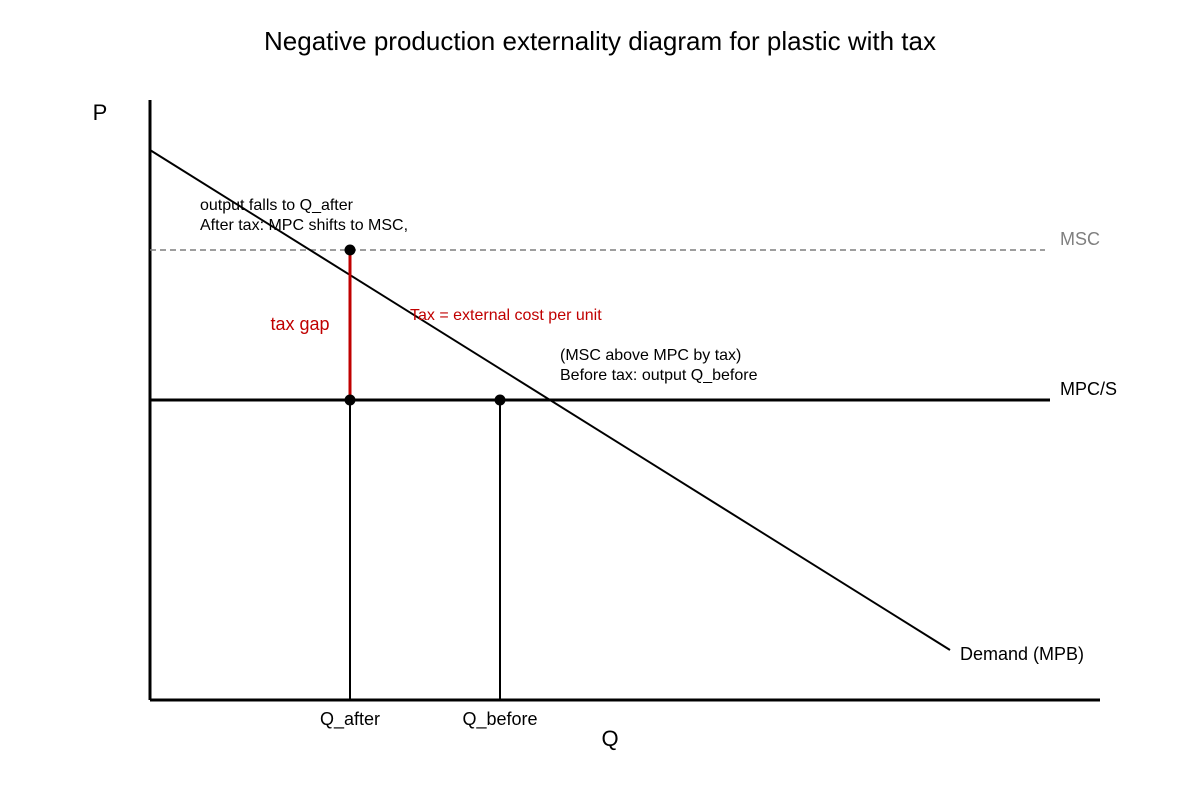 This screenshot has width=1200, height=800. Describe the element at coordinates (499, 719) in the screenshot. I see `q-before-label: Q_before` at that location.